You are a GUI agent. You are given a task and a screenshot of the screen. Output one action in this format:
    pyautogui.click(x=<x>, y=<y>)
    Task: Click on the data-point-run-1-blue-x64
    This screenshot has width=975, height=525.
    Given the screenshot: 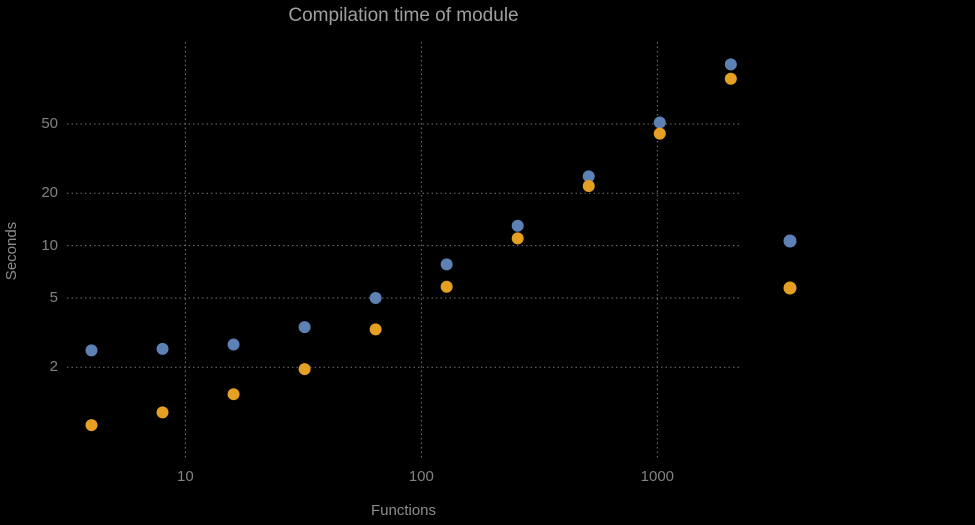 What is the action you would take?
    pyautogui.click(x=375, y=297)
    